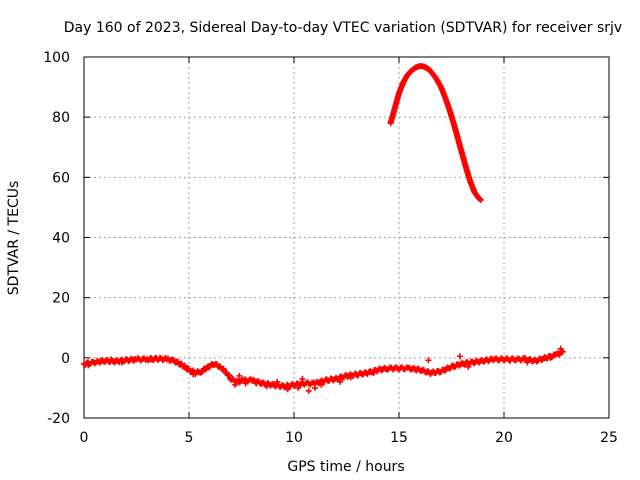  Describe the element at coordinates (61, 299) in the screenshot. I see `y-tick-label: 20` at that location.